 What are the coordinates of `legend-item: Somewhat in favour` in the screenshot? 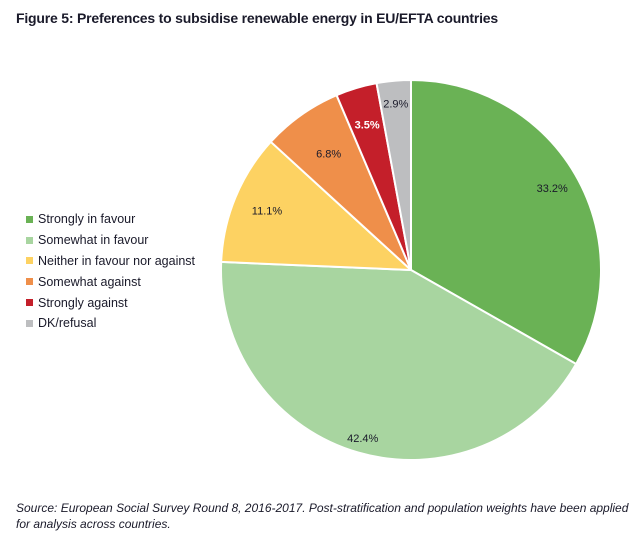 It's located at (110, 240).